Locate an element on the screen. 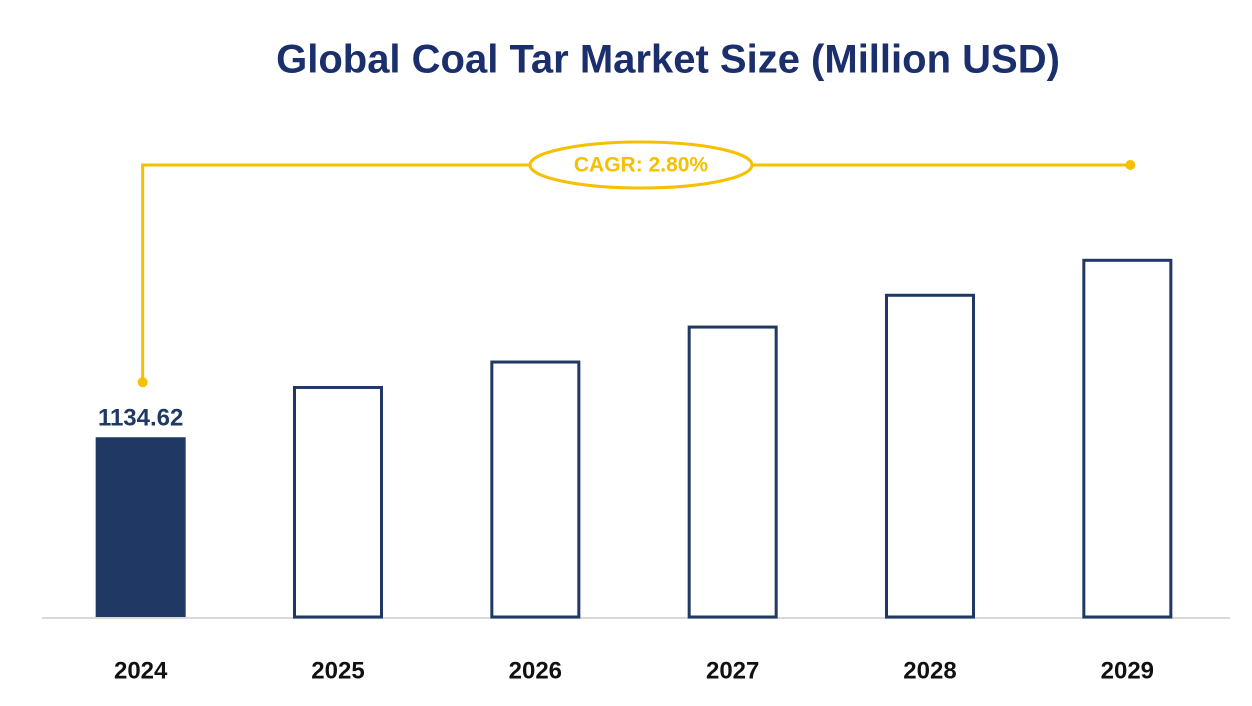 The width and height of the screenshot is (1252, 706). x-tick-label: 2026 is located at coordinates (535, 670).